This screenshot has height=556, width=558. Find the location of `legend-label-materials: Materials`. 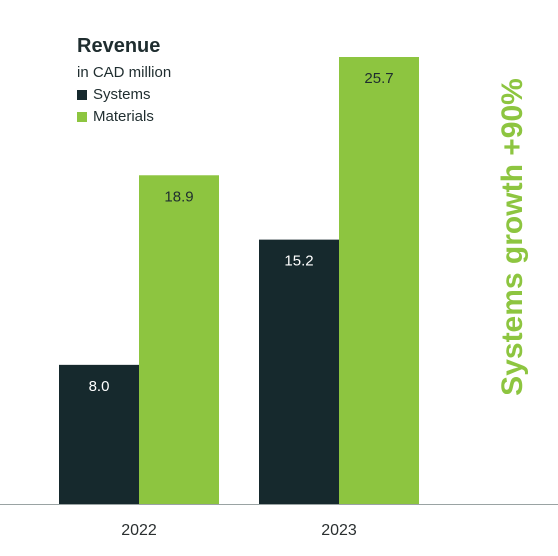

legend-label-materials: Materials is located at coordinates (123, 116).